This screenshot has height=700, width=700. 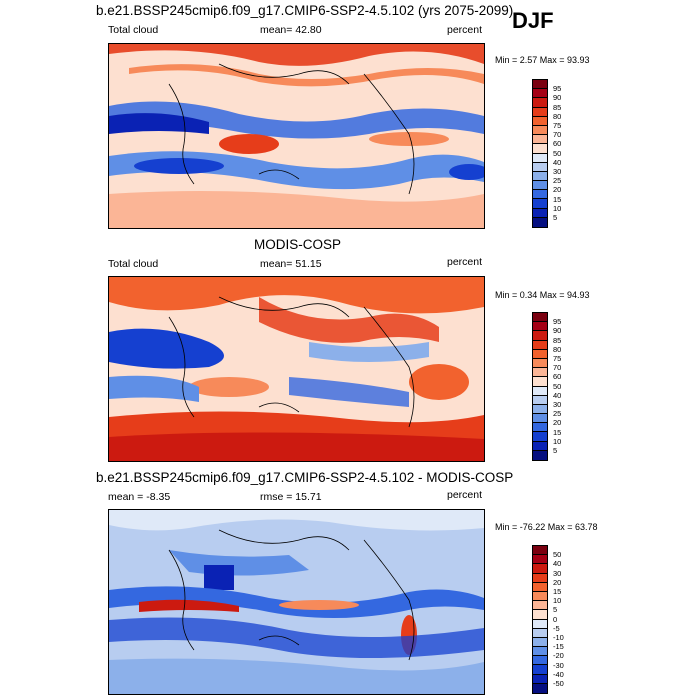 I want to click on panel-mean-label: mean= 42.80, so click(x=291, y=30).